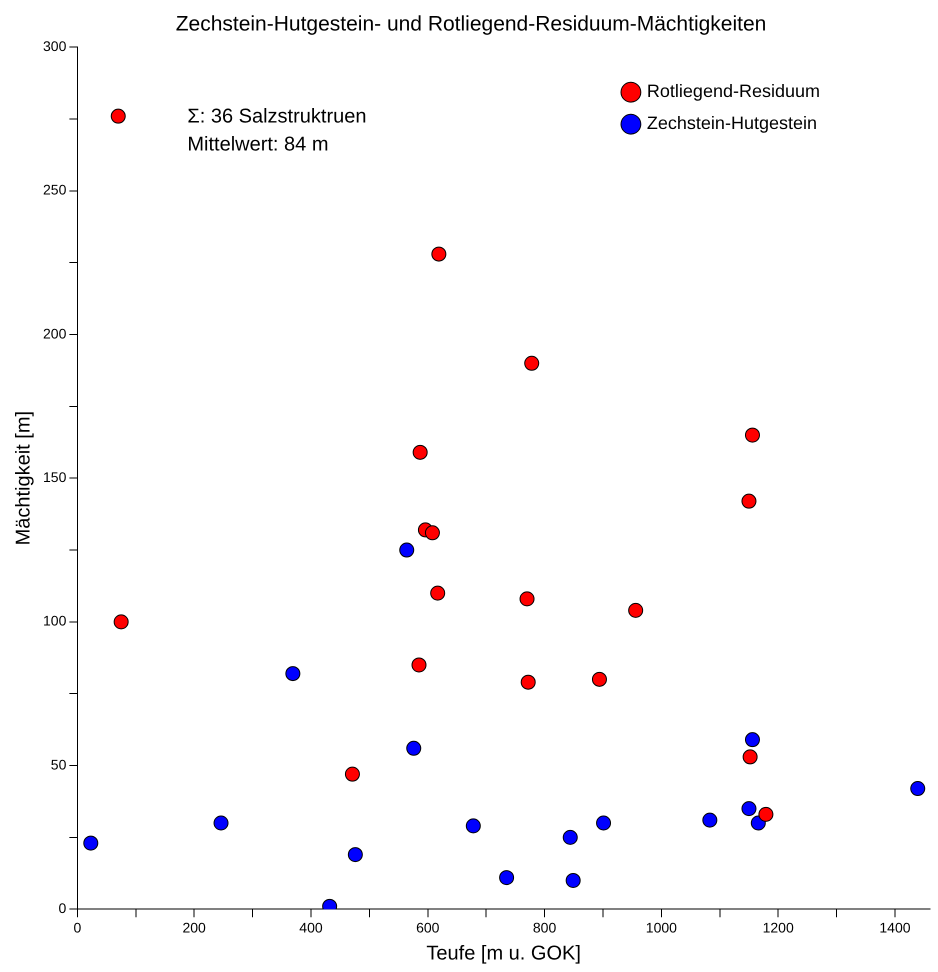  I want to click on legend-label: Zechstein-Hutgestein, so click(731, 123).